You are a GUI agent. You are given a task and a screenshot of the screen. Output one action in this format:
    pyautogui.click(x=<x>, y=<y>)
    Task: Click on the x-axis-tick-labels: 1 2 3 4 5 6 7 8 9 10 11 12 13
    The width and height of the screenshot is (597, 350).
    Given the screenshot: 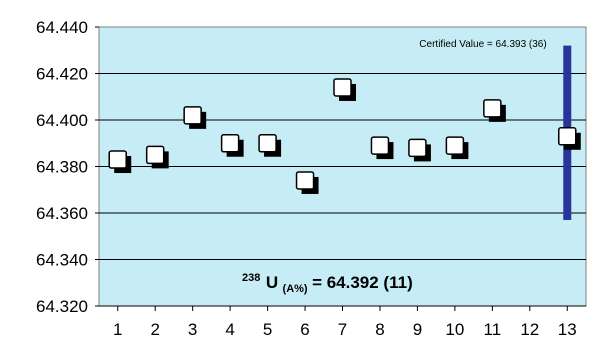 What is the action you would take?
    pyautogui.click(x=345, y=322)
    